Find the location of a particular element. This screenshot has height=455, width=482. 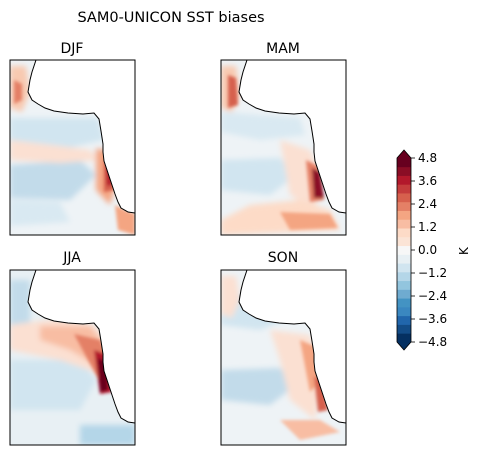

colorbar-tick-label: 1.2 is located at coordinates (427, 227).